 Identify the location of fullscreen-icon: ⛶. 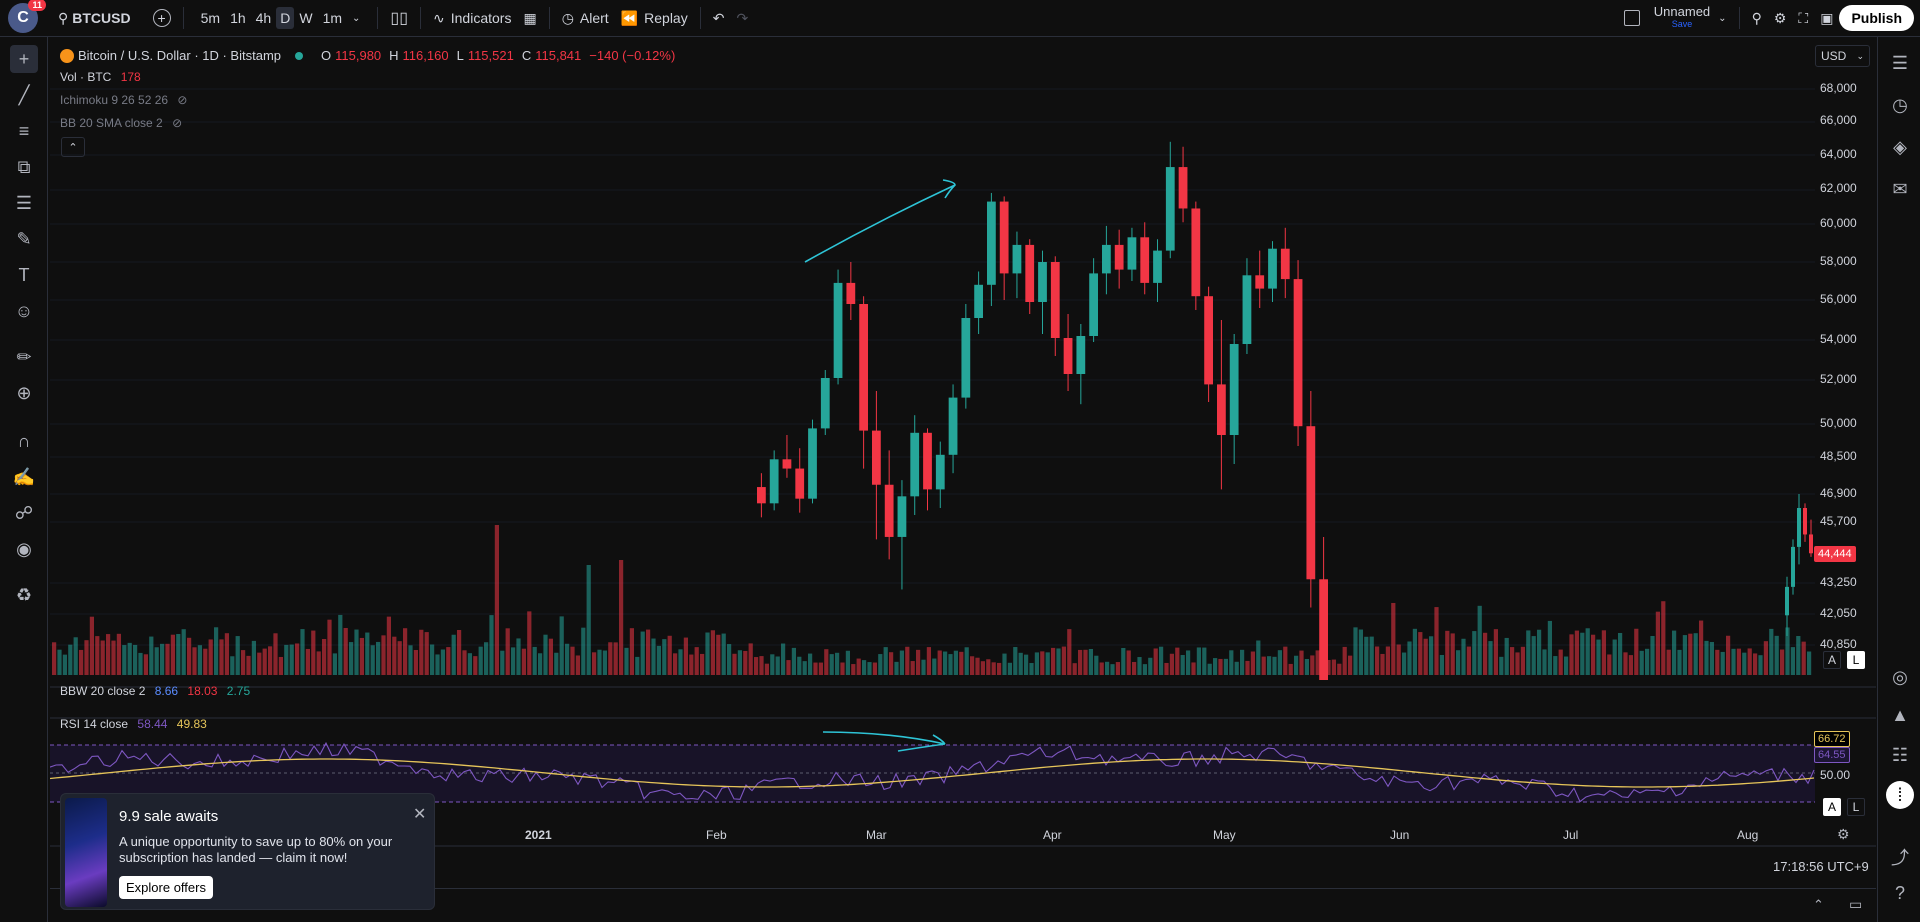
(1803, 17).